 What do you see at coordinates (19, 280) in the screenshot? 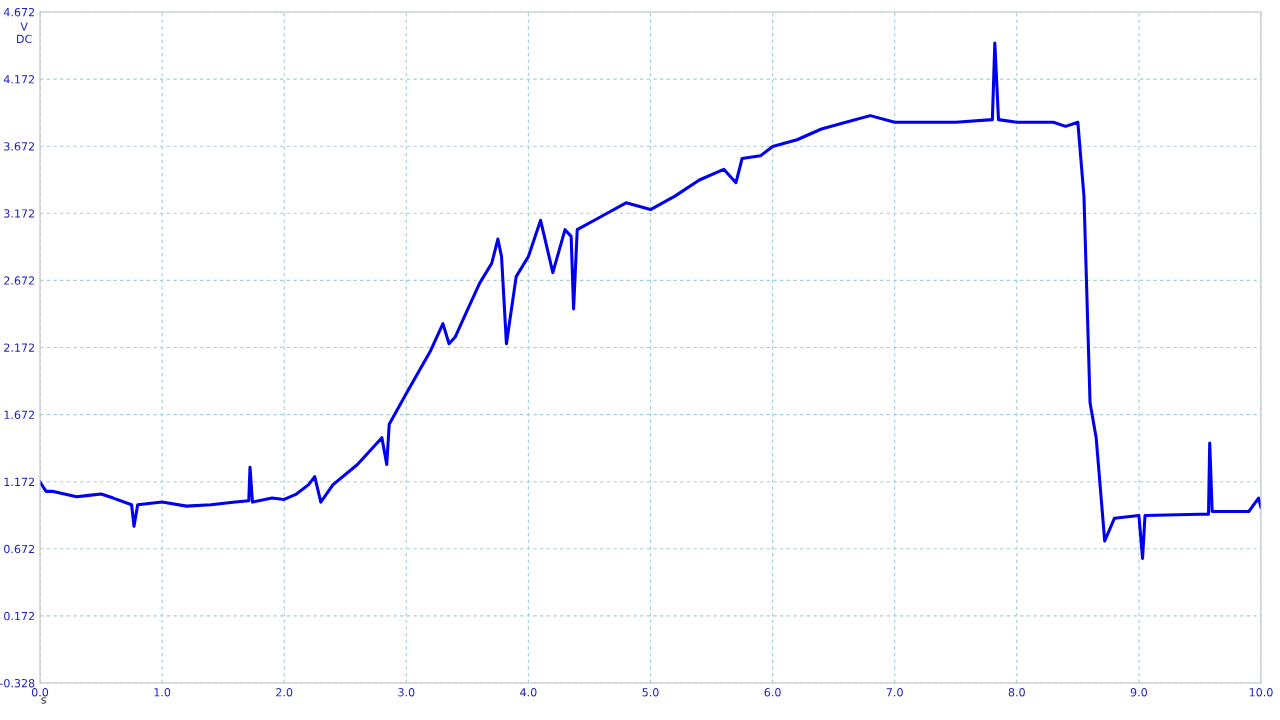
I see `y-tick-label: 2.672` at bounding box center [19, 280].